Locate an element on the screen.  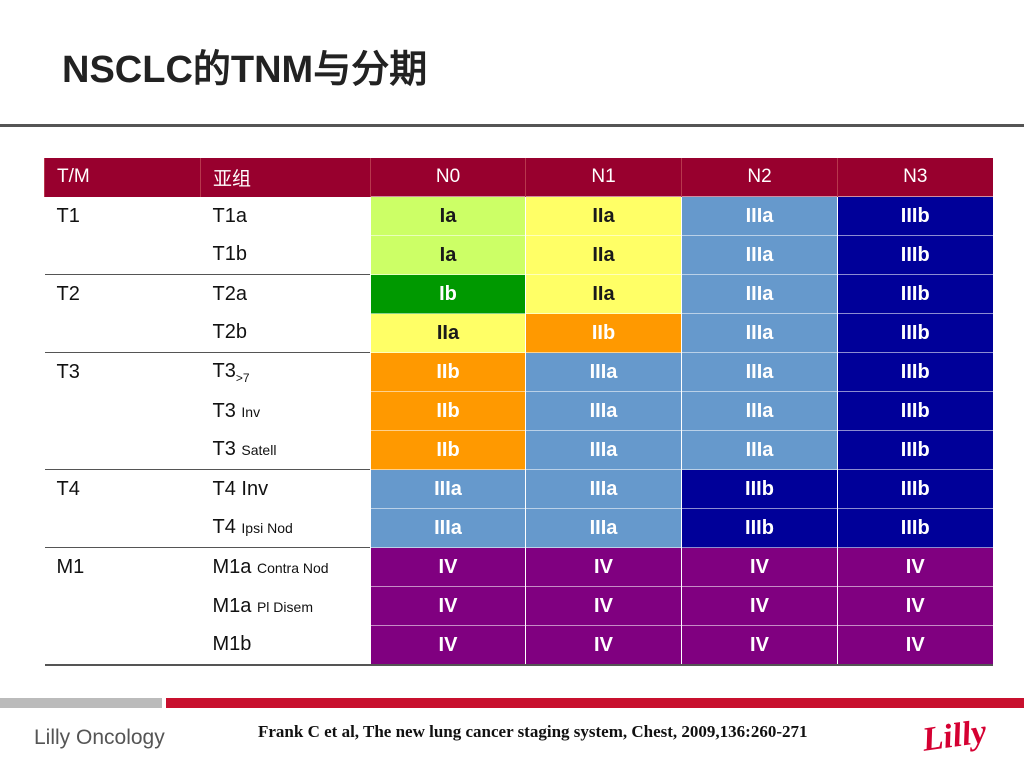
subgroup-label: M1b is located at coordinates (232, 644).